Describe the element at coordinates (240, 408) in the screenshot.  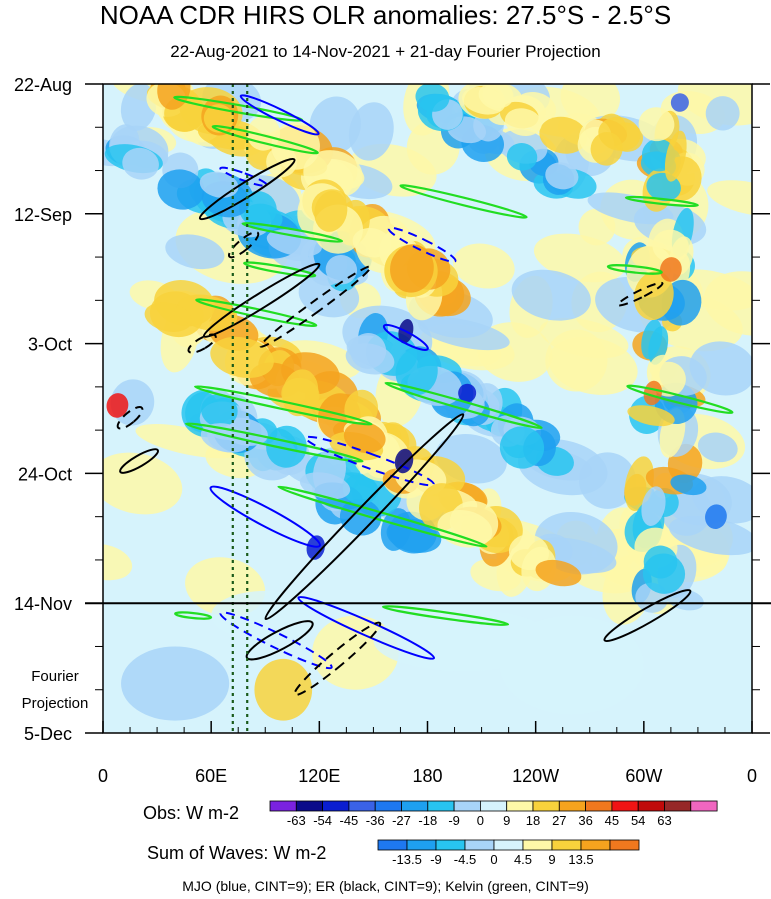
I see `reference-longitude-lines` at that location.